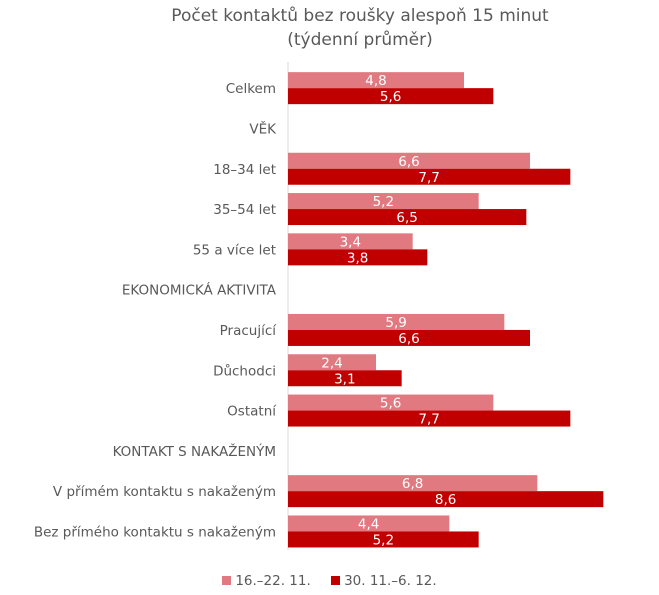 This screenshot has height=595, width=659. Describe the element at coordinates (360, 40) in the screenshot. I see `chart-subtitle: (týdenní průměr)` at that location.